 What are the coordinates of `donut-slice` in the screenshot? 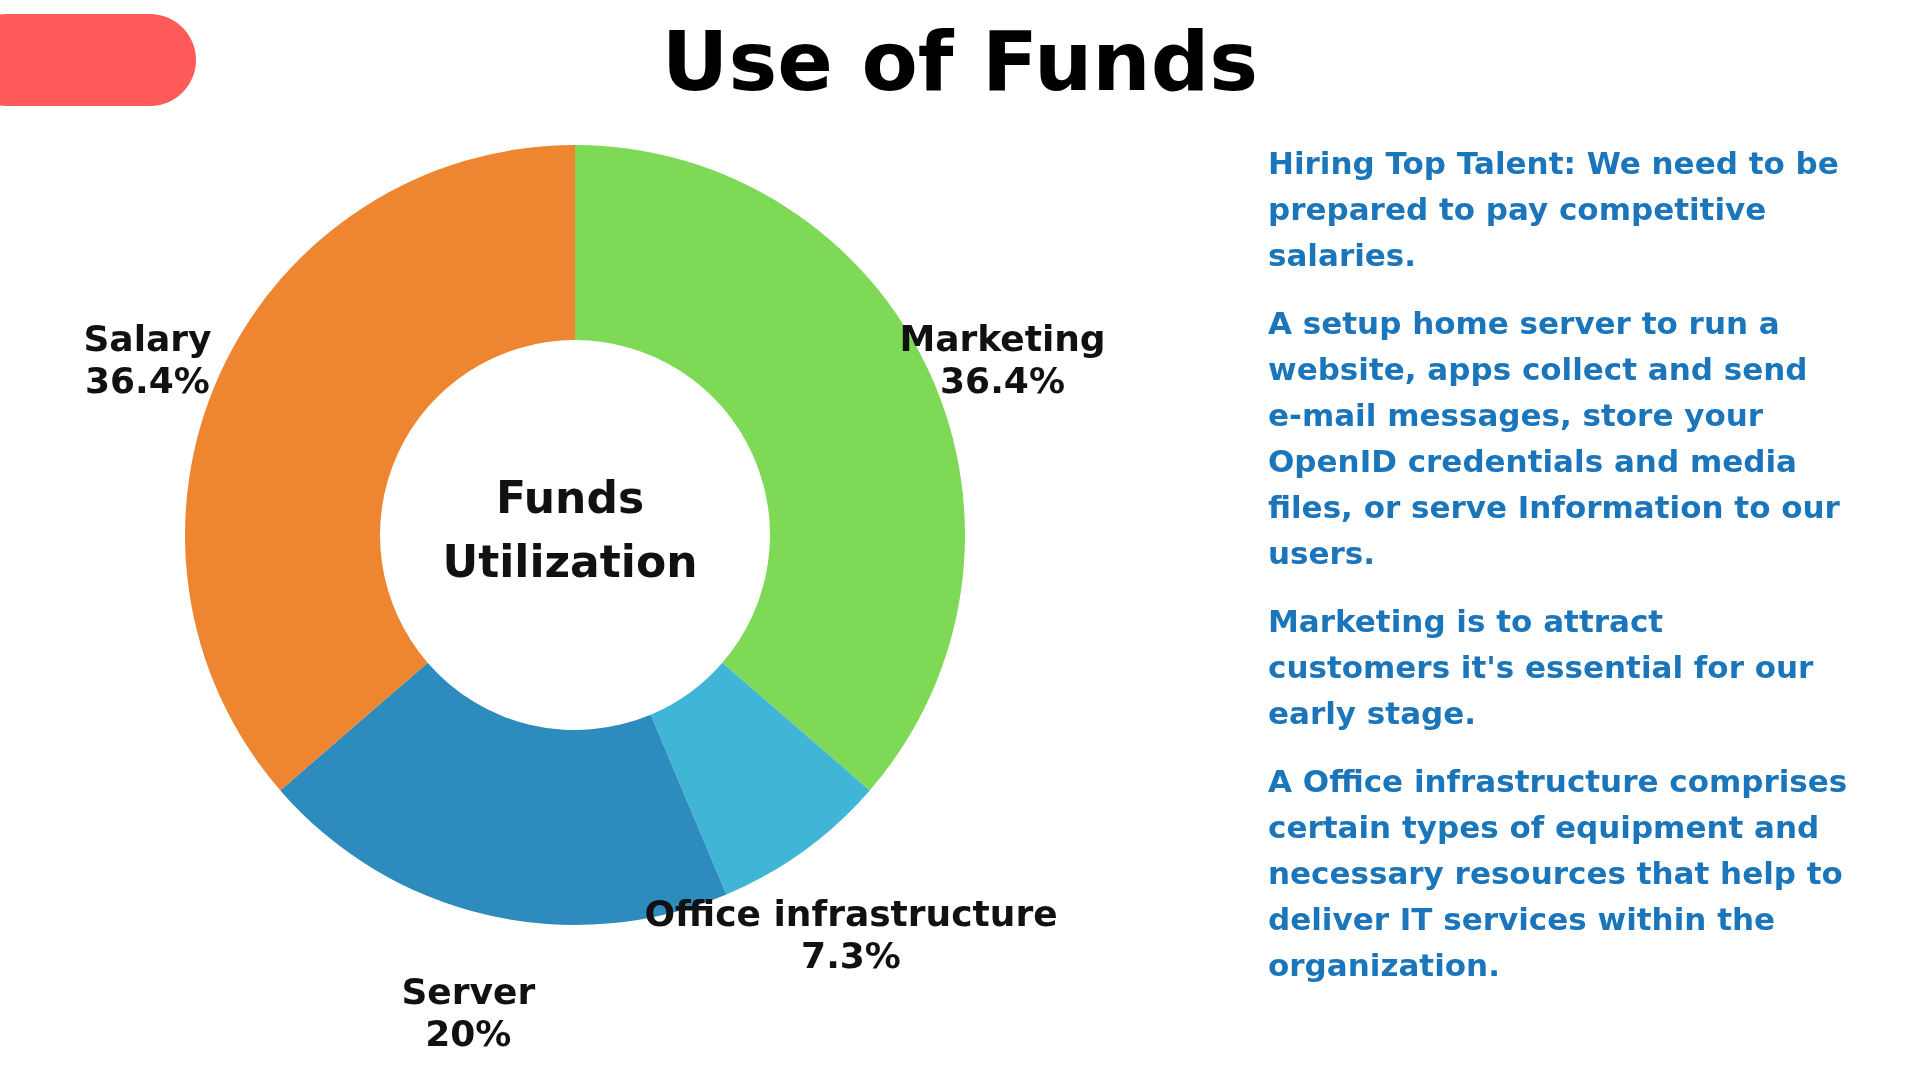 It's located at (760, 778).